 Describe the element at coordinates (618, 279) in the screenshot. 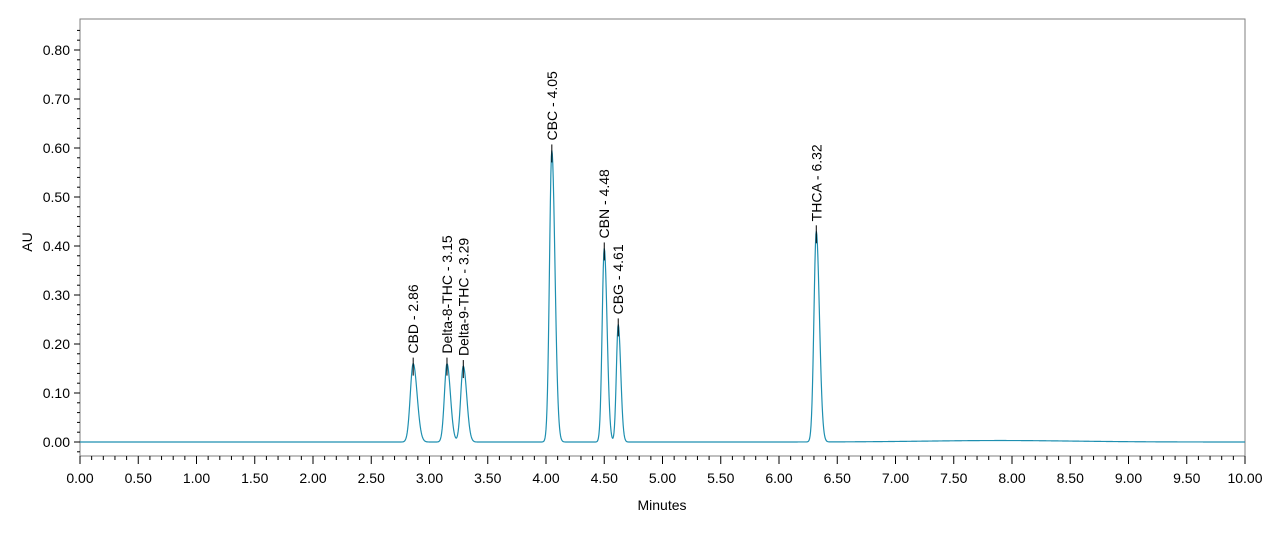

I see `peak-label: CBG - 4.61` at that location.